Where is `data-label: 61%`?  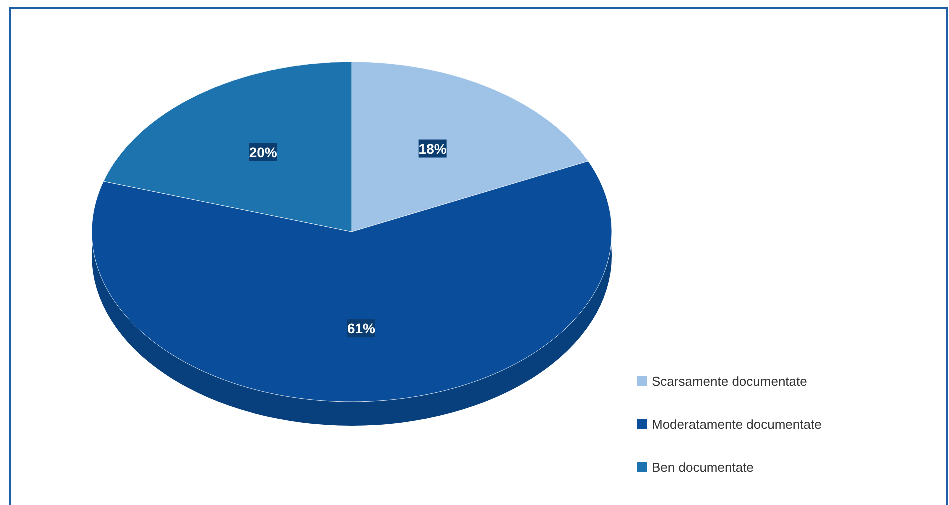 data-label: 61% is located at coordinates (361, 328).